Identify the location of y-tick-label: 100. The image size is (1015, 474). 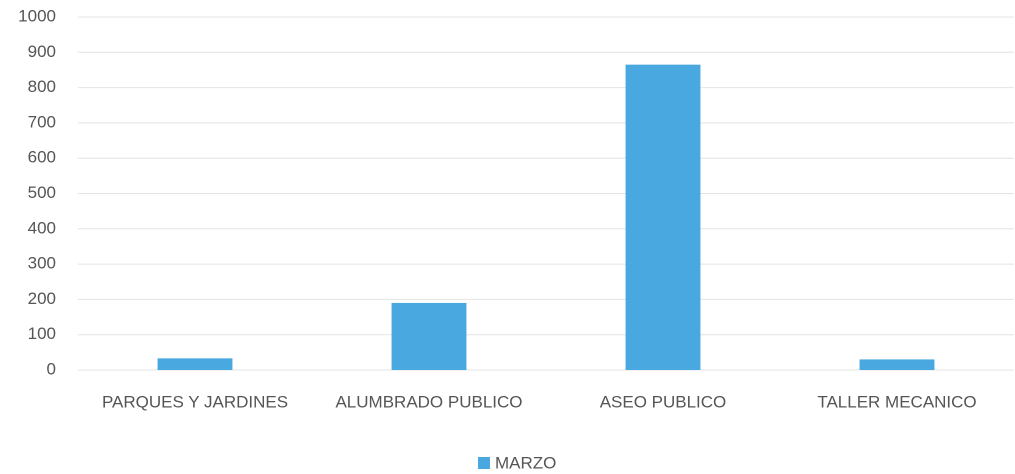
(42, 333).